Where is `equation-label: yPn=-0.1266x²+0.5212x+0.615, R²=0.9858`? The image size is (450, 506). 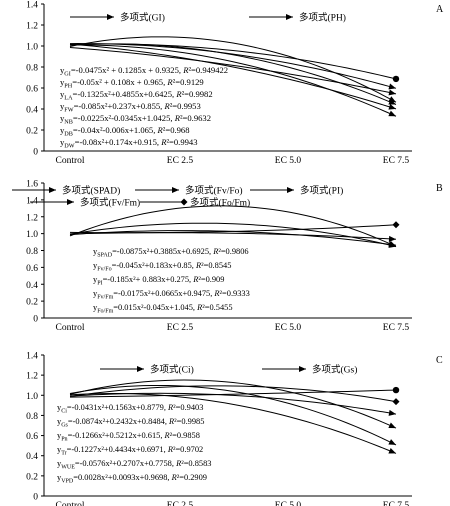
equation-label: yPn=-0.1266x²+0.5212x+0.615, R²=0.9858 is located at coordinates (128, 437).